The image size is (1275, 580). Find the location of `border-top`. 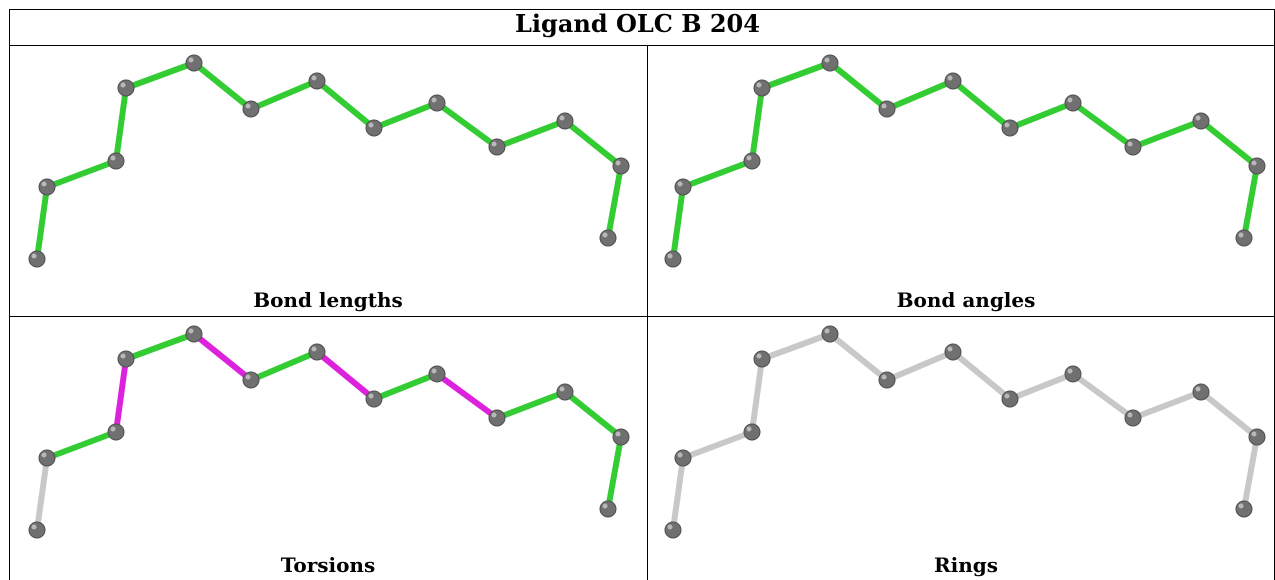

border-top is located at coordinates (642, 9).